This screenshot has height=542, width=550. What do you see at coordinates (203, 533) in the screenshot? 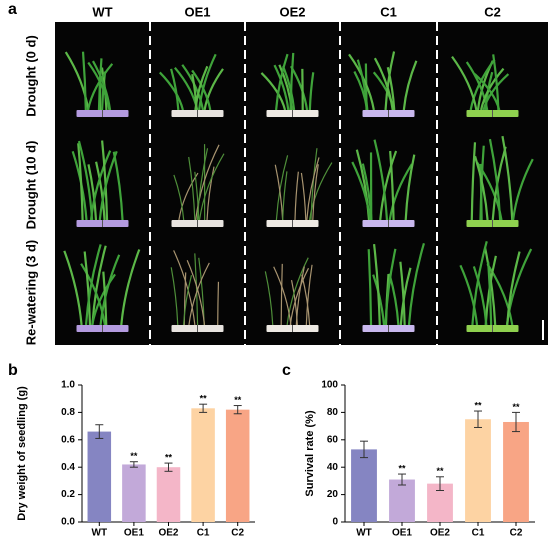
I see `x-tick-label: C1` at bounding box center [203, 533].